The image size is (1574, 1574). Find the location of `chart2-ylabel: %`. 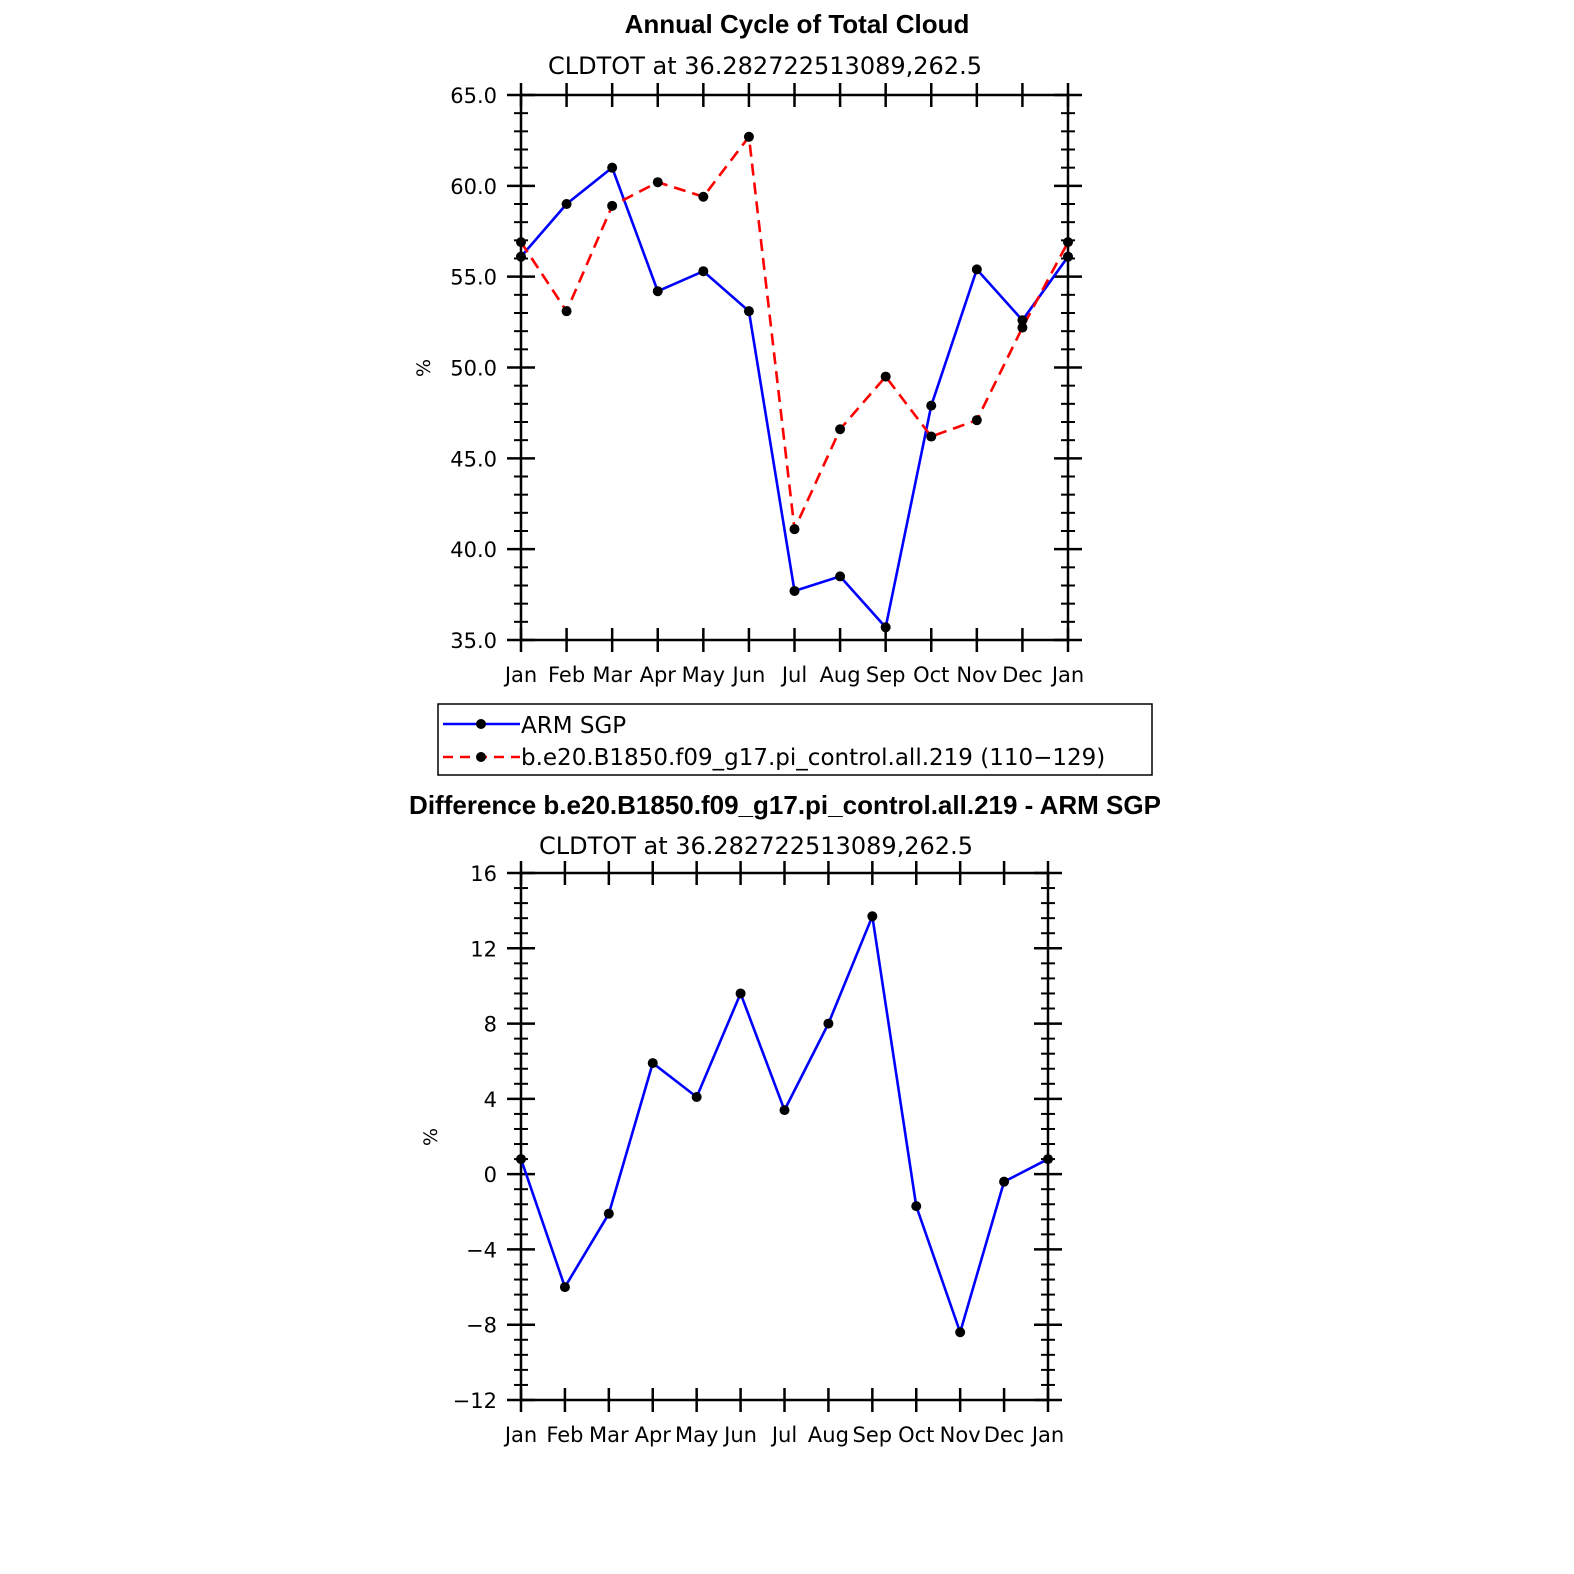

chart2-ylabel: % is located at coordinates (431, 1137).